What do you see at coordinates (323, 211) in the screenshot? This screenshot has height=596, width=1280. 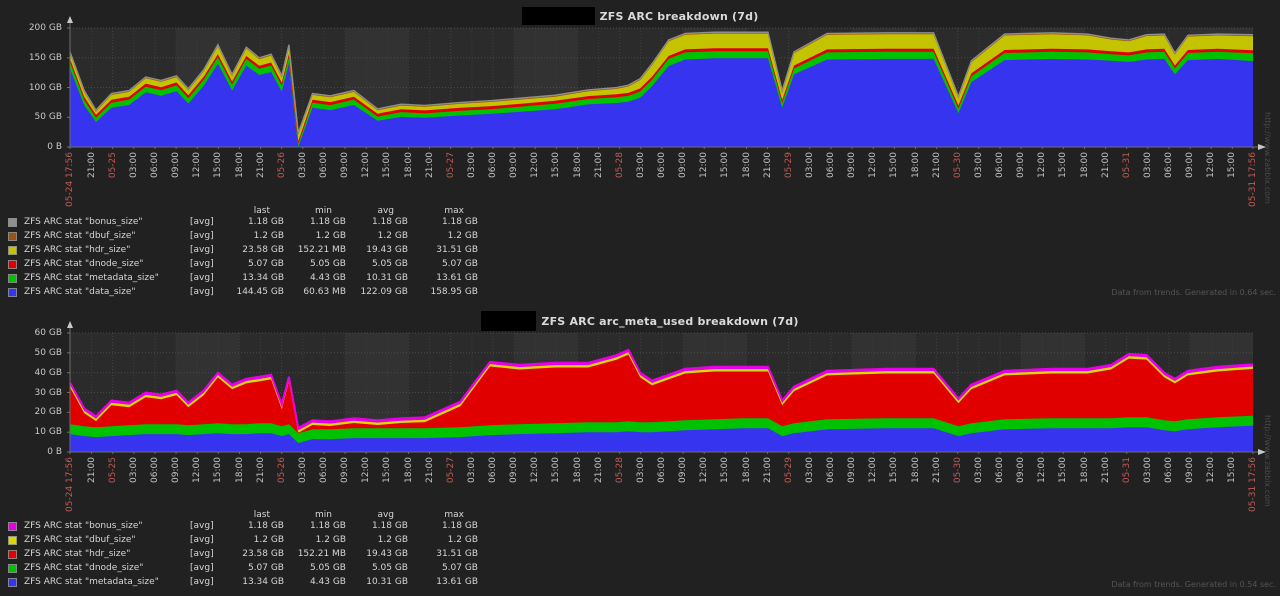 I see `legend-column-header: min` at bounding box center [323, 211].